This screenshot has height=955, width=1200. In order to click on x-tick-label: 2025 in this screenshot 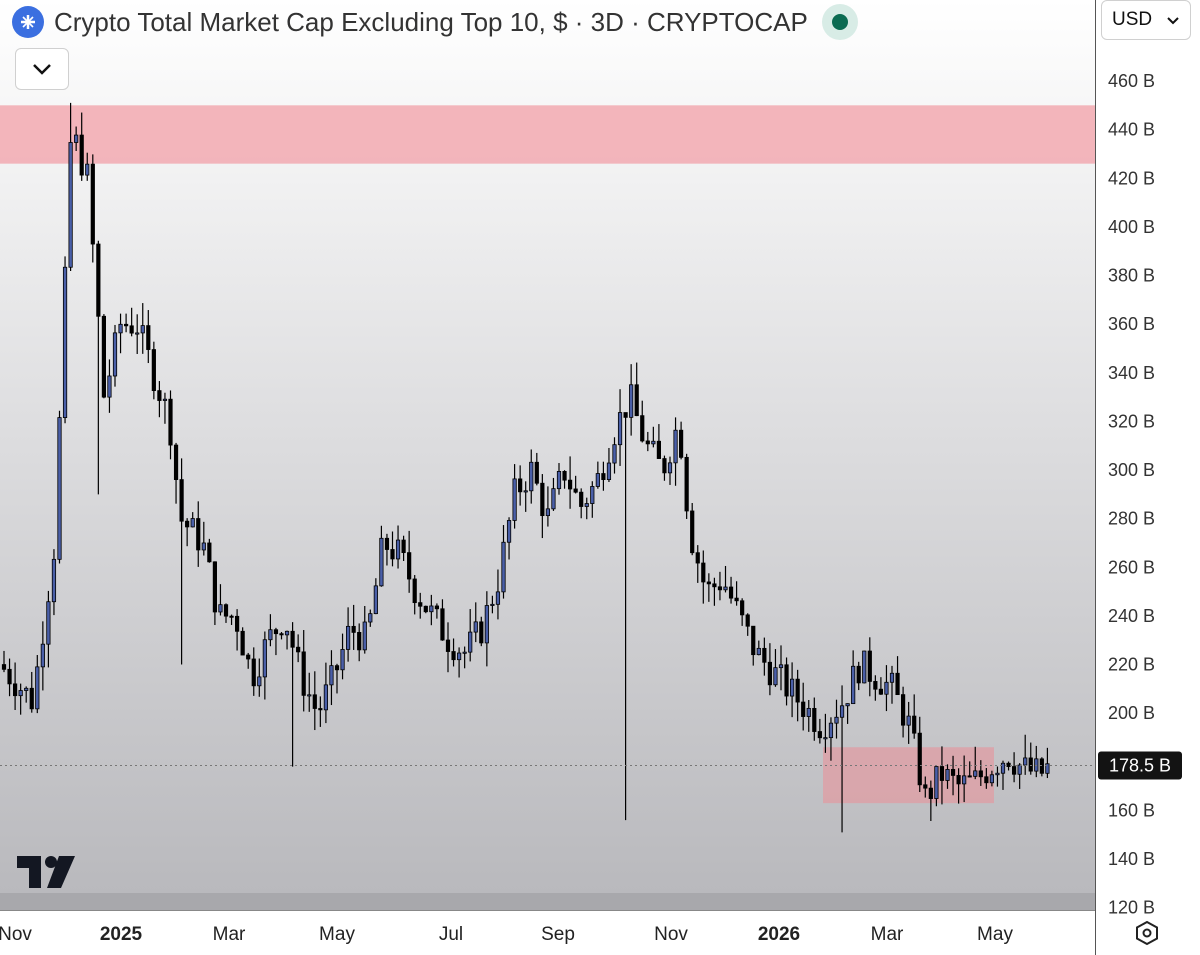, I will do `click(121, 934)`.